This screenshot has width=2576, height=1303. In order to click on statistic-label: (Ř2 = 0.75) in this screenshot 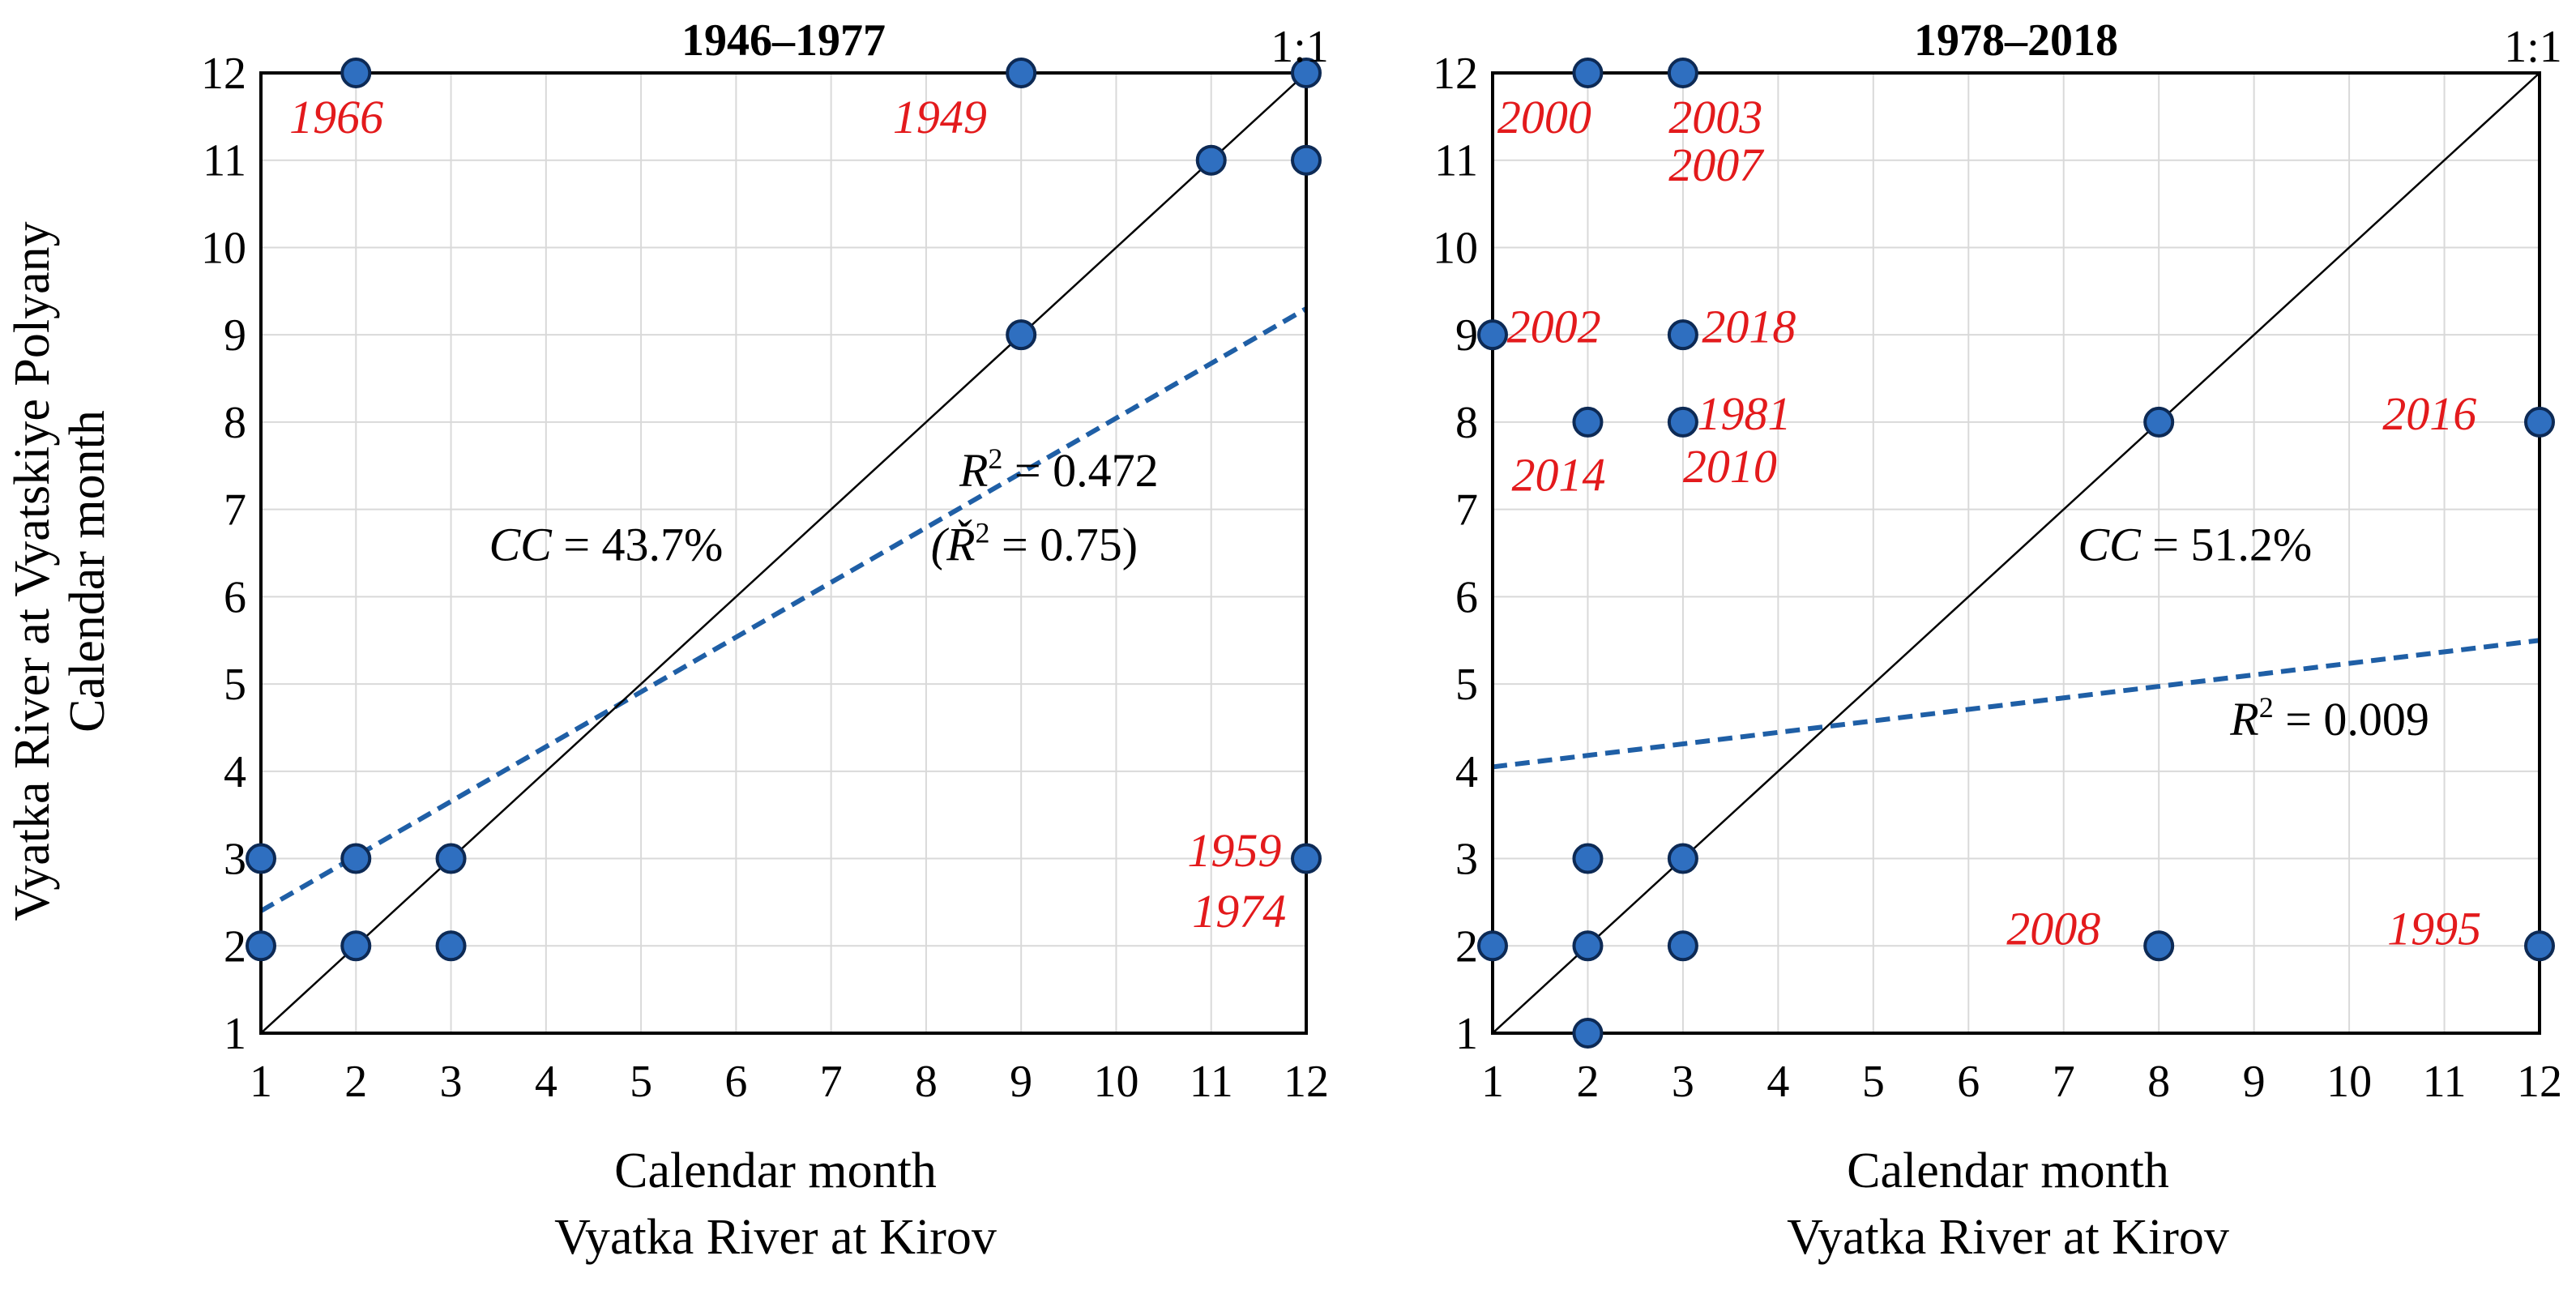, I will do `click(1034, 544)`.